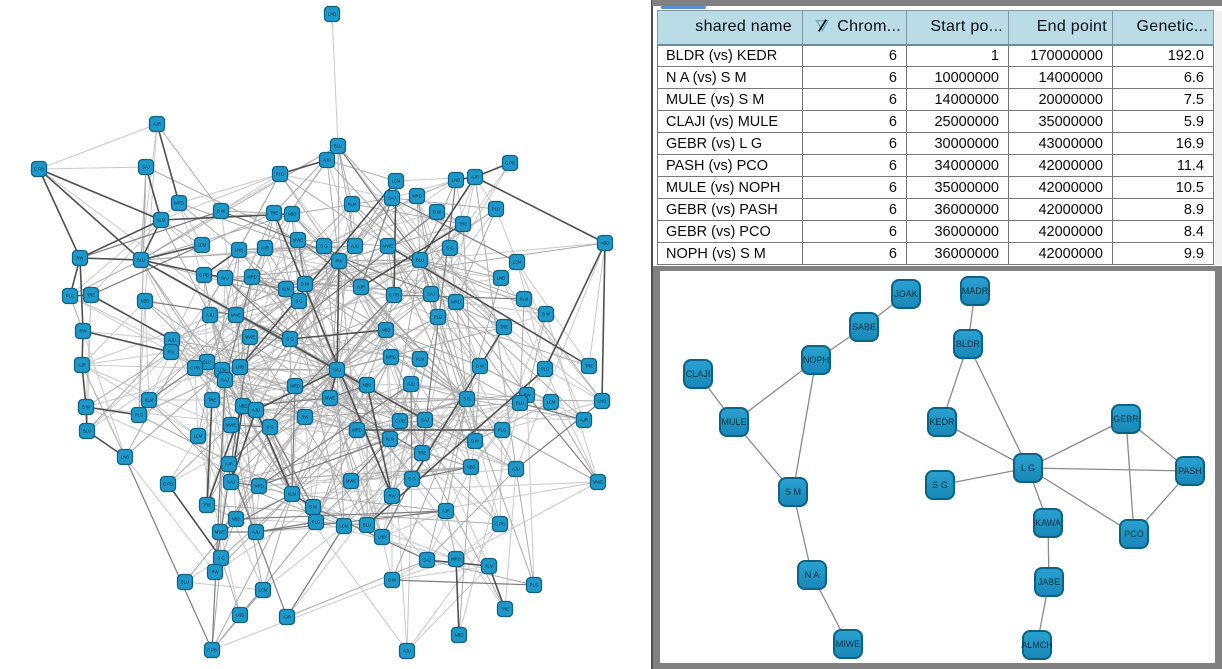 The width and height of the screenshot is (1222, 669). Describe the element at coordinates (1134, 534) in the screenshot. I see `svg-text: PCO` at that location.